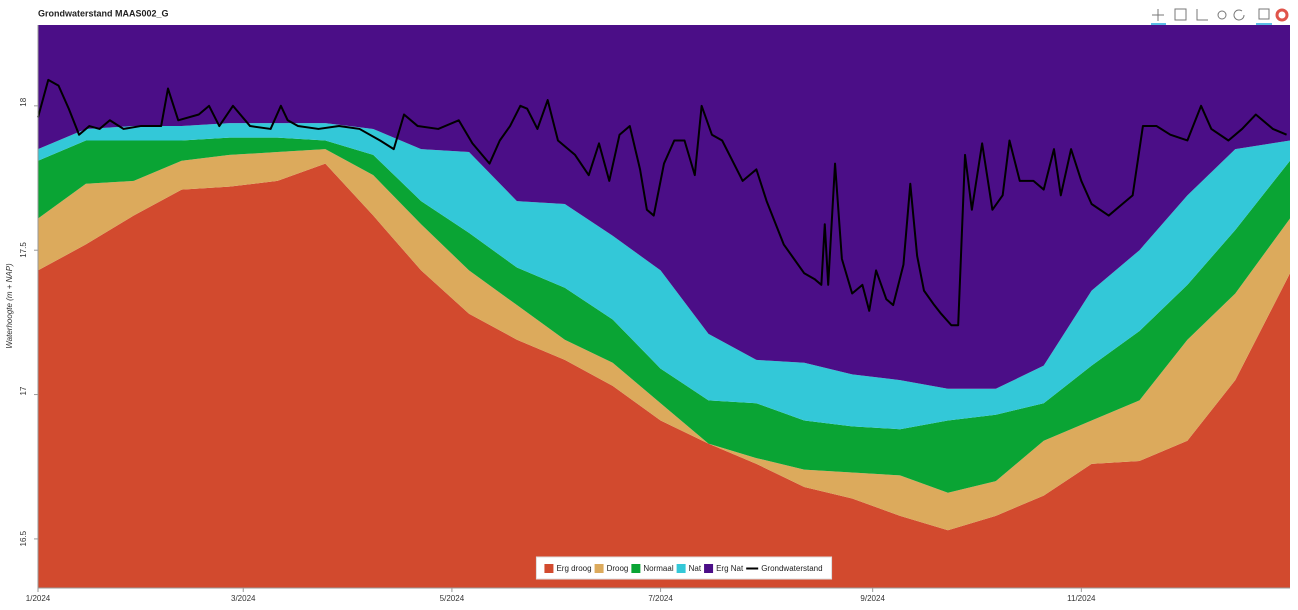  What do you see at coordinates (660, 598) in the screenshot?
I see `x-tick-label: 7/2024` at bounding box center [660, 598].